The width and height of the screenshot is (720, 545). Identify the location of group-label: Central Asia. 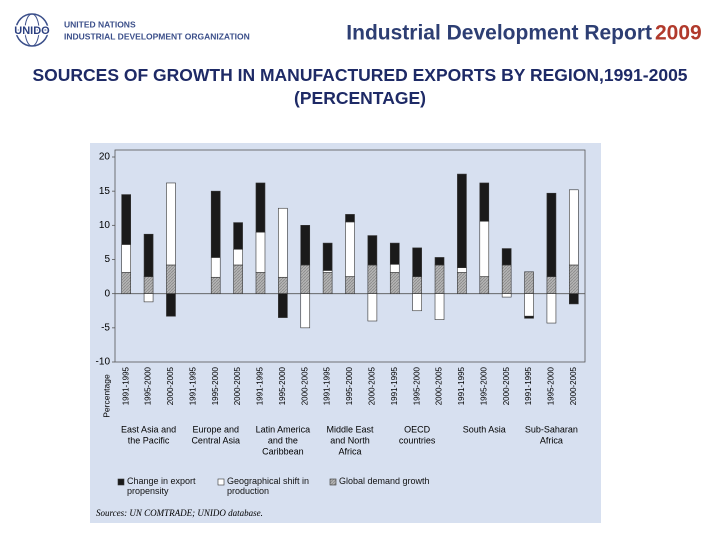
(215, 440).